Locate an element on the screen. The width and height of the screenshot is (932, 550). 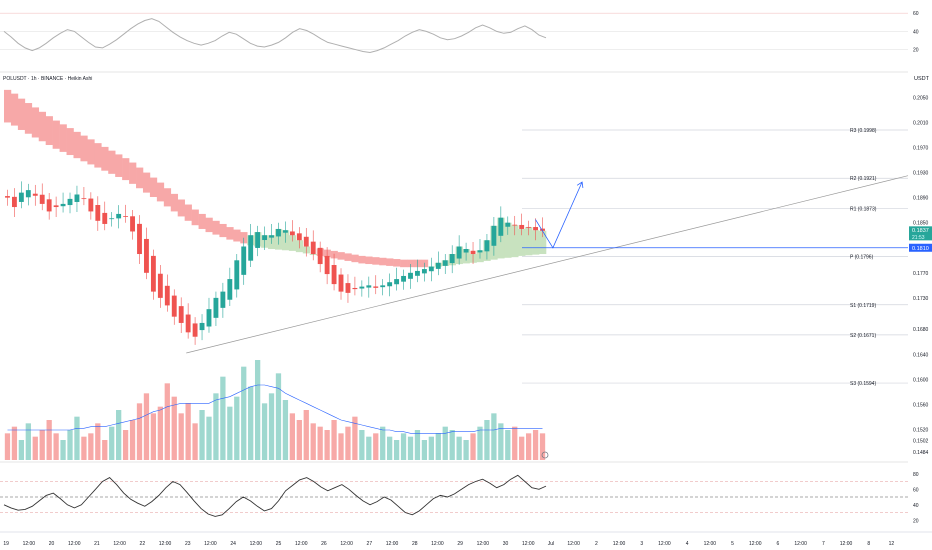
time-tick-label: 27 is located at coordinates (370, 544).